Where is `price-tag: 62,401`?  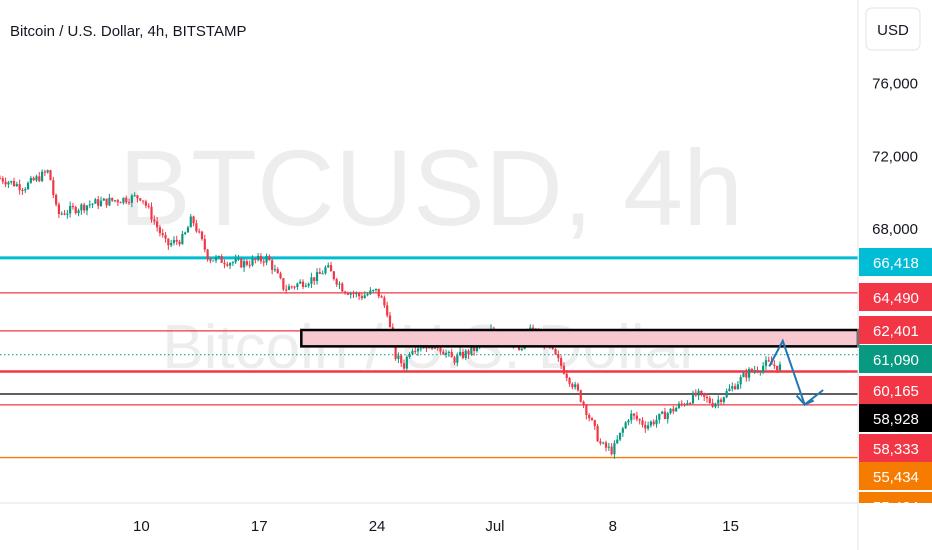
price-tag: 62,401 is located at coordinates (895, 330).